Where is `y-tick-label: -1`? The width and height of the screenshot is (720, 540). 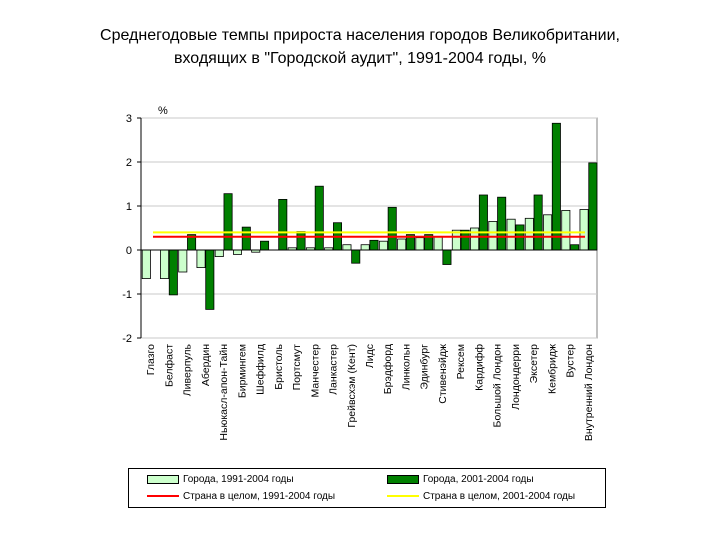
y-tick-label: -1 is located at coordinates (127, 295).